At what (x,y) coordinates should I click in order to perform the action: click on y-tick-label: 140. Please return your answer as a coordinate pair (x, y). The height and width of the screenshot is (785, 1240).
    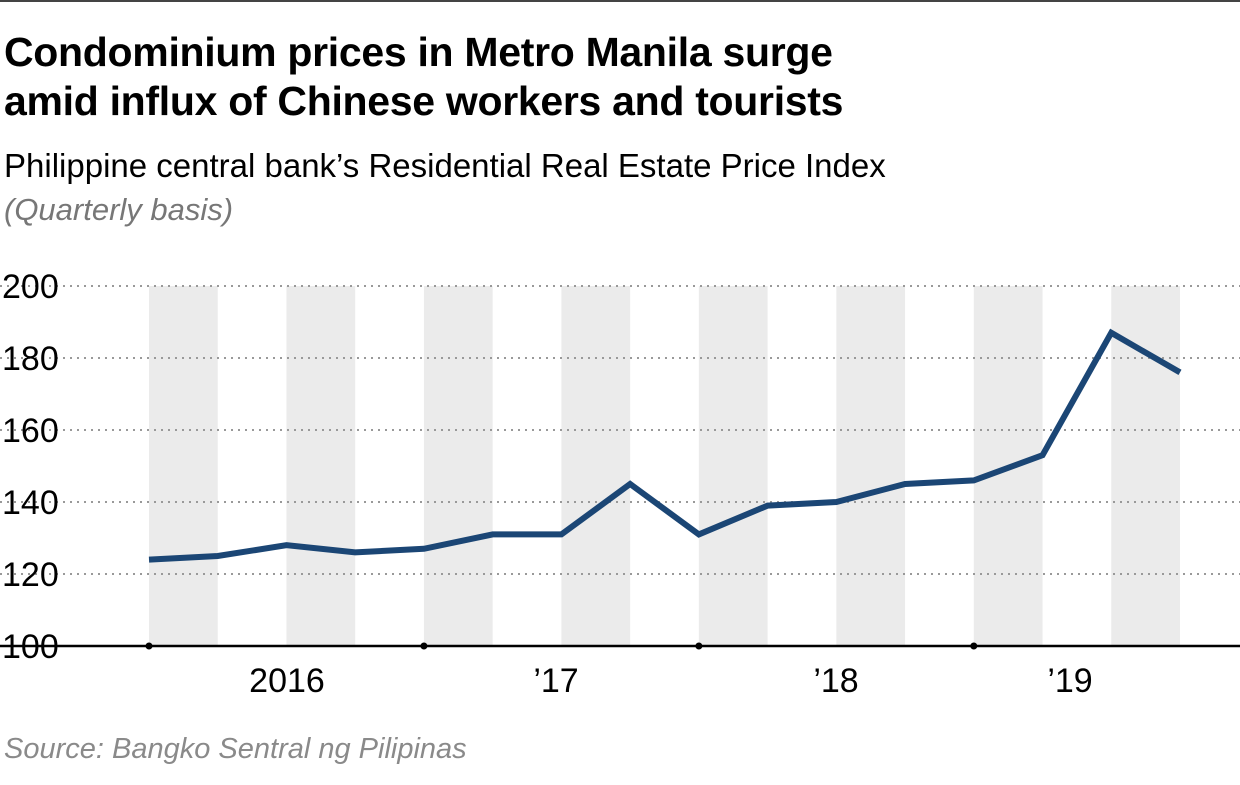
    Looking at the image, I should click on (30, 503).